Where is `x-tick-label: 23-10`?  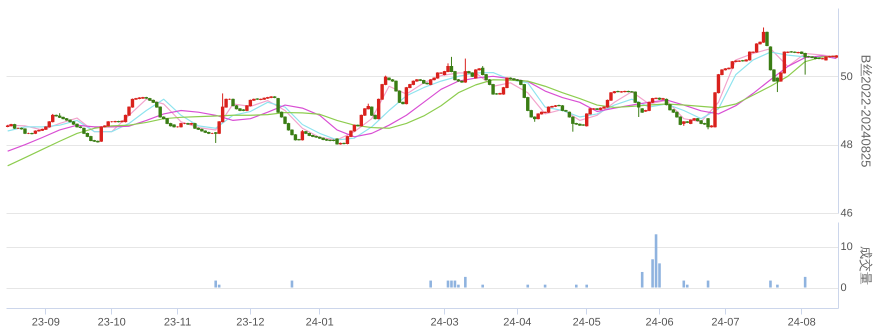
x-tick-label: 23-10 is located at coordinates (112, 322).